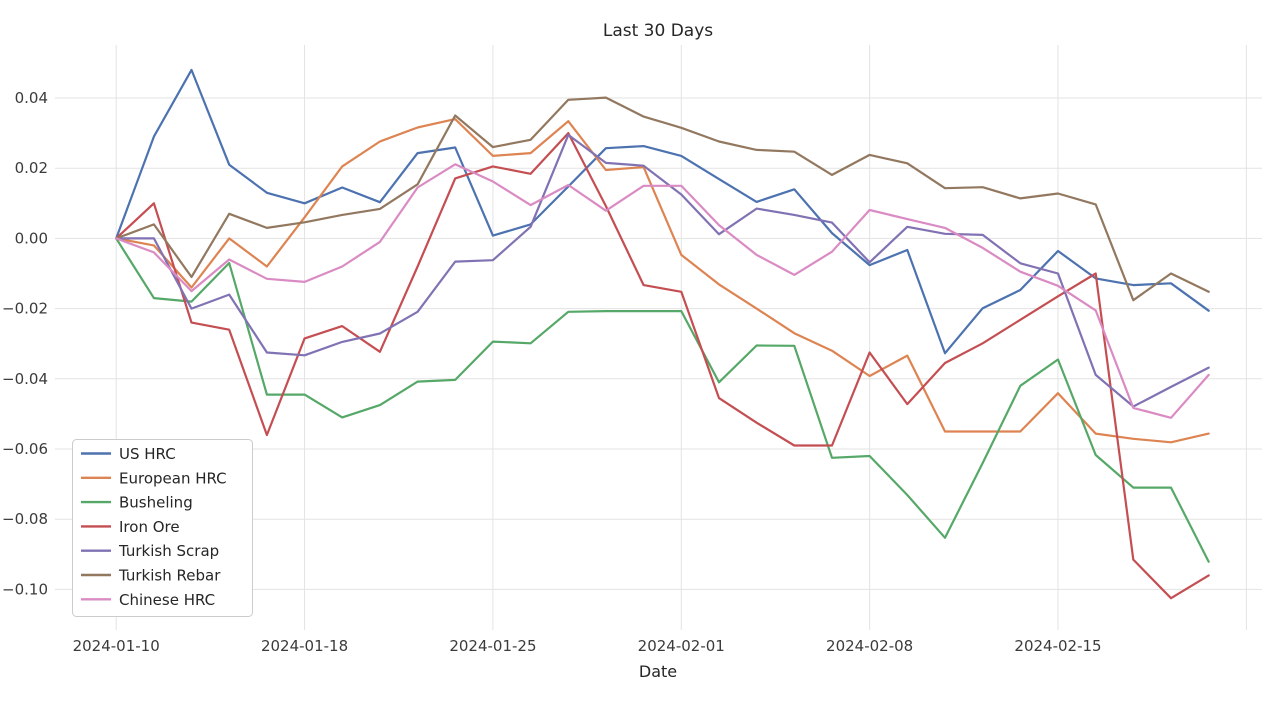 The width and height of the screenshot is (1270, 706). What do you see at coordinates (25, 449) in the screenshot?
I see `y-tick-label: −0.06` at bounding box center [25, 449].